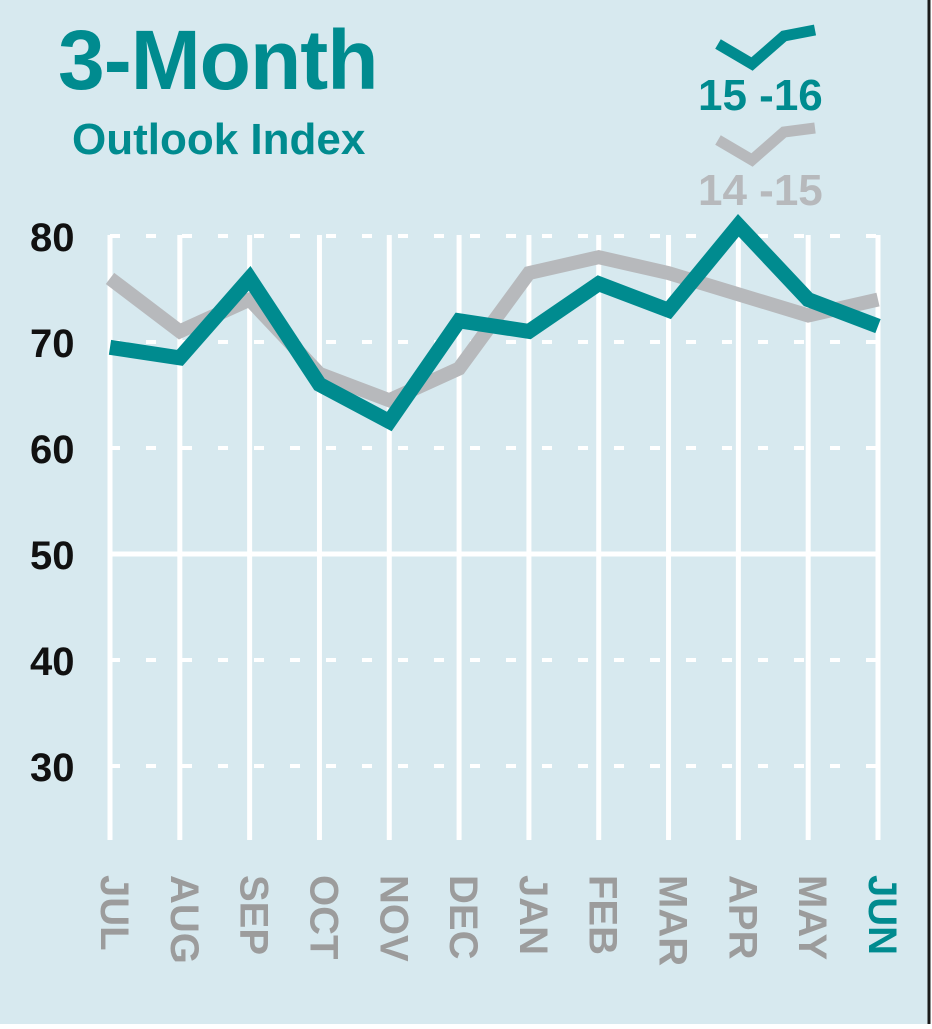  I want to click on y-tick-label: 80, so click(52, 238).